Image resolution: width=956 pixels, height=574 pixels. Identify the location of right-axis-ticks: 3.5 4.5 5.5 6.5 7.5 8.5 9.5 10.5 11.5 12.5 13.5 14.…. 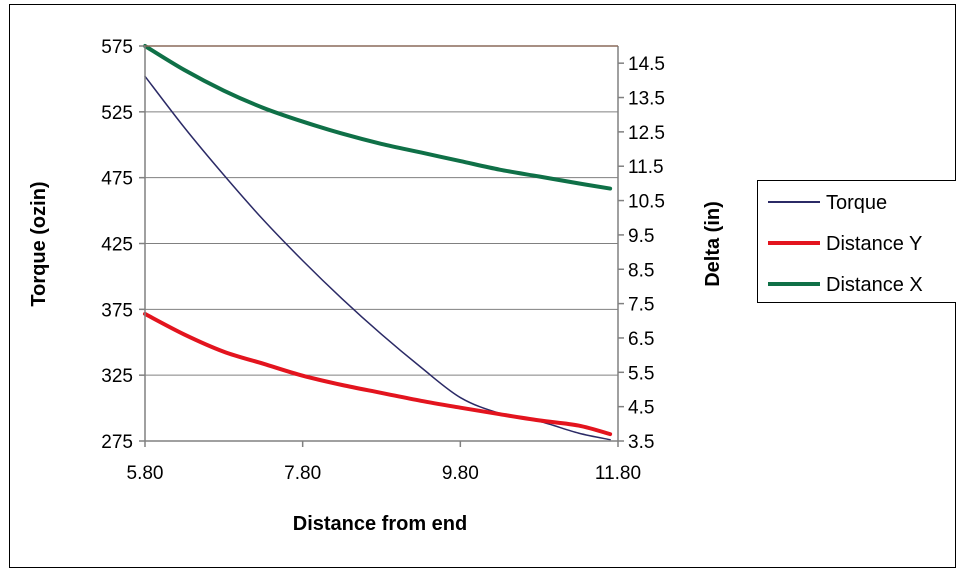
(641, 253).